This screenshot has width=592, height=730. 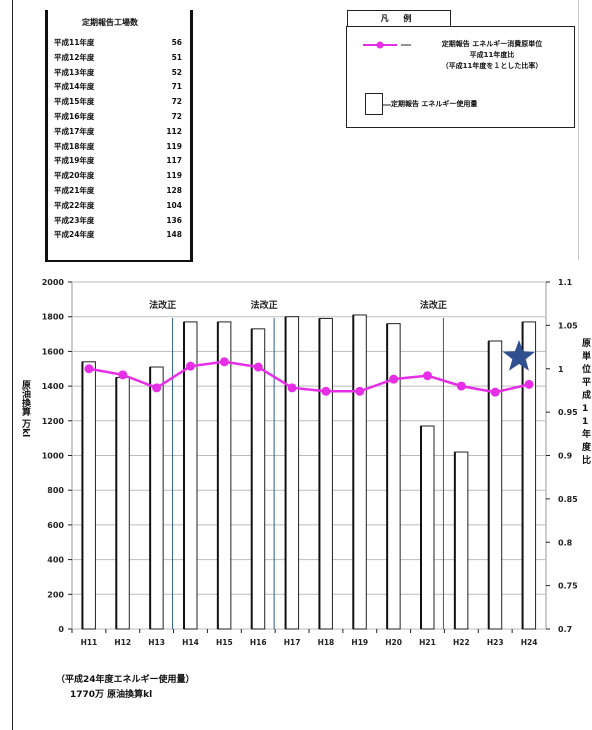 I want to click on legend-bar-label: 定期報告 エネルギー使用量, so click(x=434, y=104).